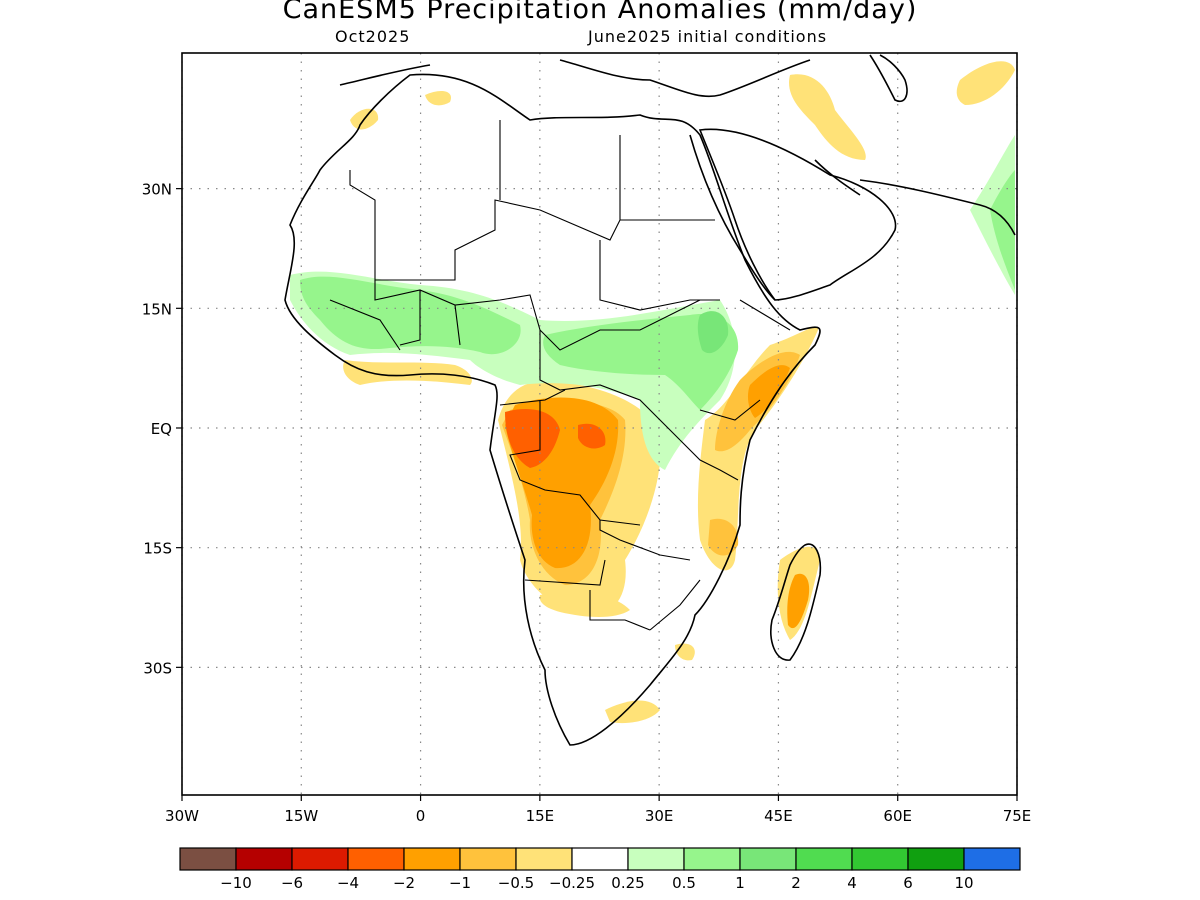 Image resolution: width=1200 pixels, height=900 pixels. Describe the element at coordinates (837, 177) in the screenshot. I see `persian-gulf` at that location.